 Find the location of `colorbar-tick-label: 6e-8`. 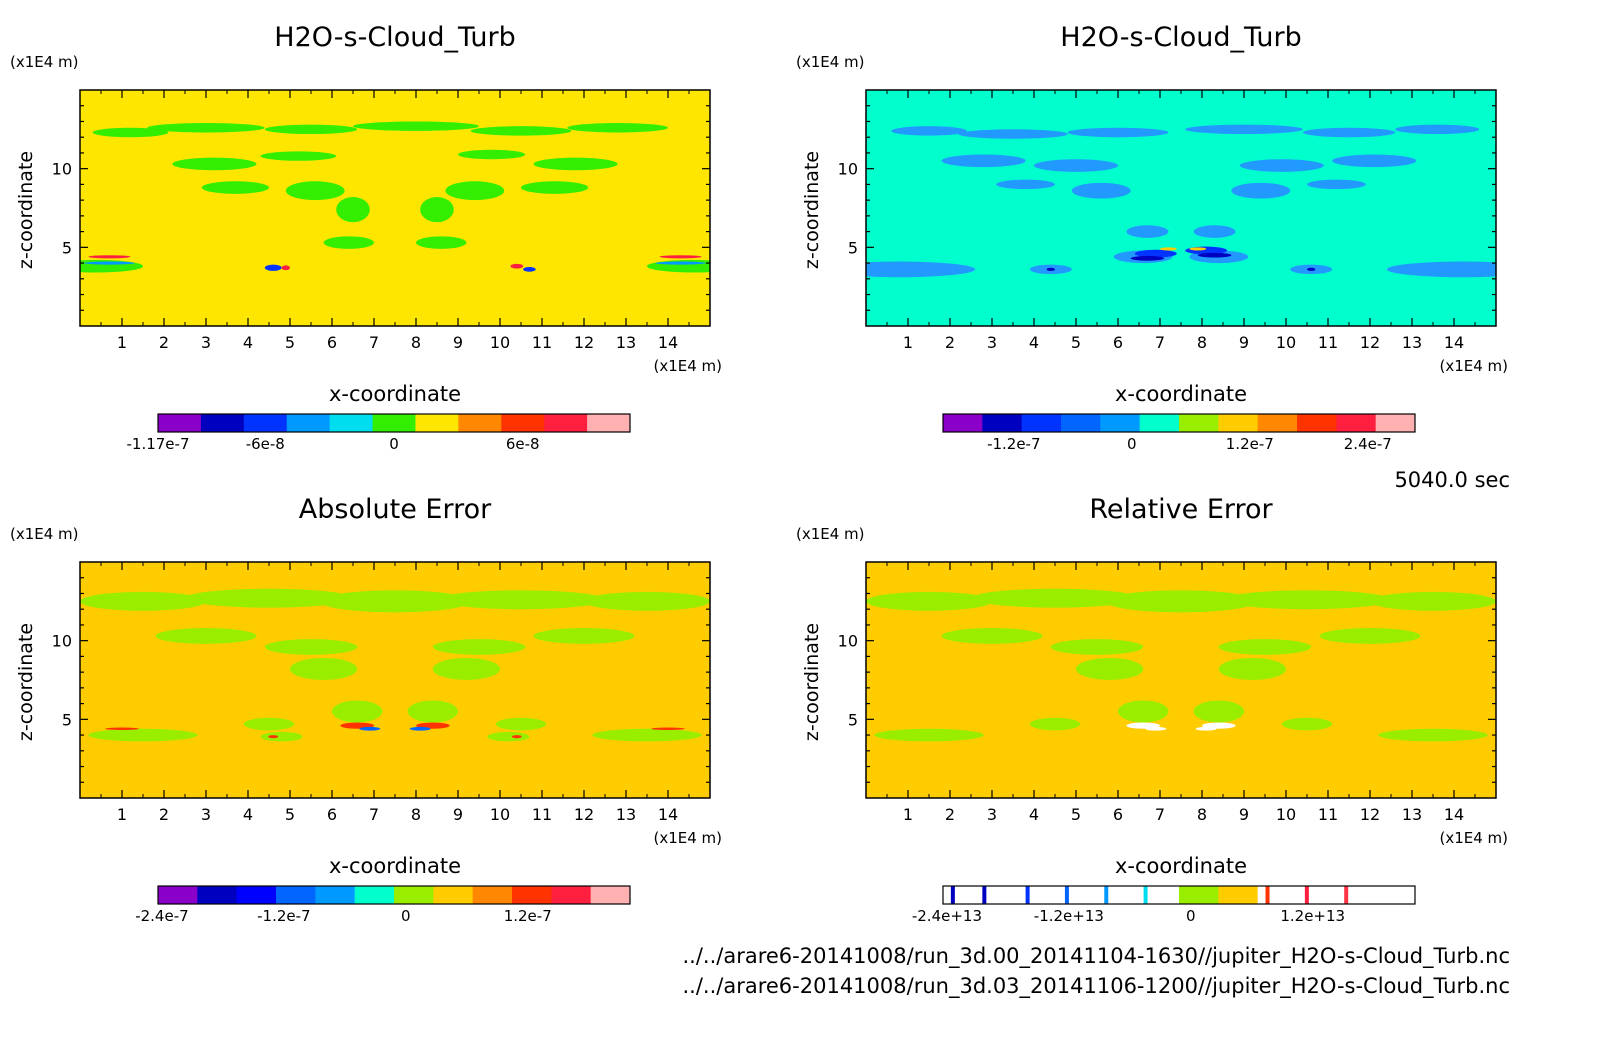

colorbar-tick-label: 6e-8 is located at coordinates (523, 444).